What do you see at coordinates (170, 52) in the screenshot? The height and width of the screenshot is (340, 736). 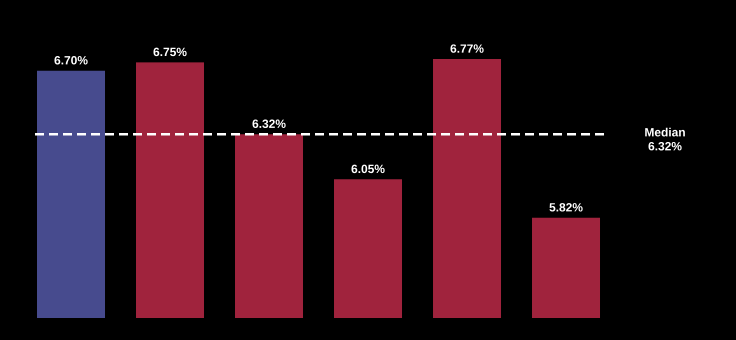 I see `data-label: 6.75%` at bounding box center [170, 52].